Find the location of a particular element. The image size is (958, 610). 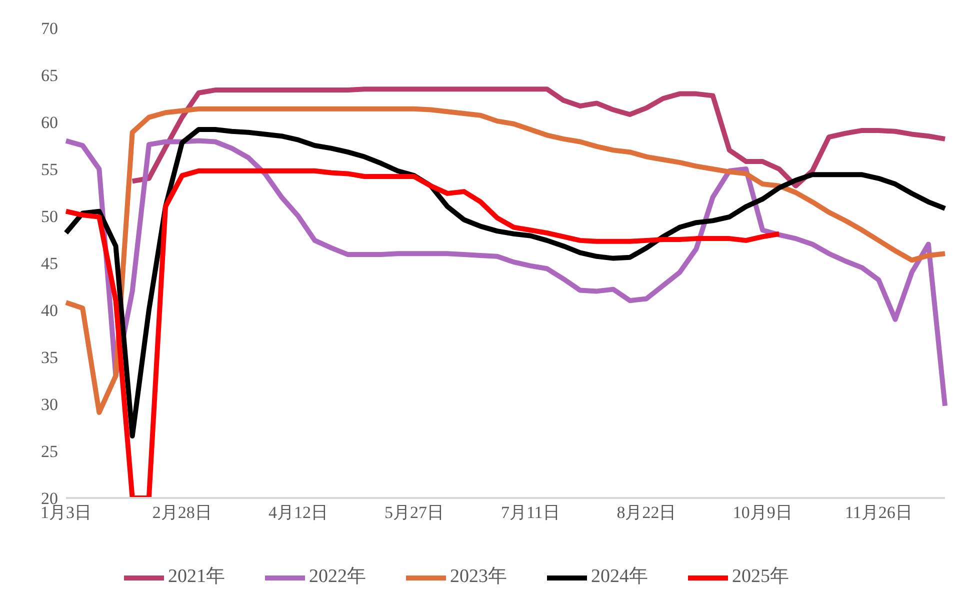

legend-label: 2021年 is located at coordinates (196, 577).